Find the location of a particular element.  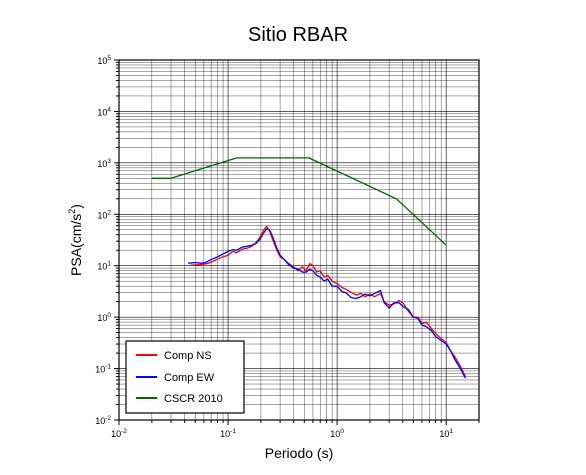

x-tick-label: 10⁻¹ is located at coordinates (228, 433).